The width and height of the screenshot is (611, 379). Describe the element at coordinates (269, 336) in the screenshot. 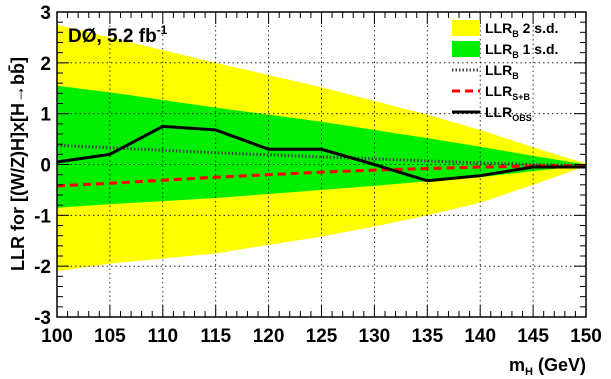

I see `x-tick-label: 120` at that location.